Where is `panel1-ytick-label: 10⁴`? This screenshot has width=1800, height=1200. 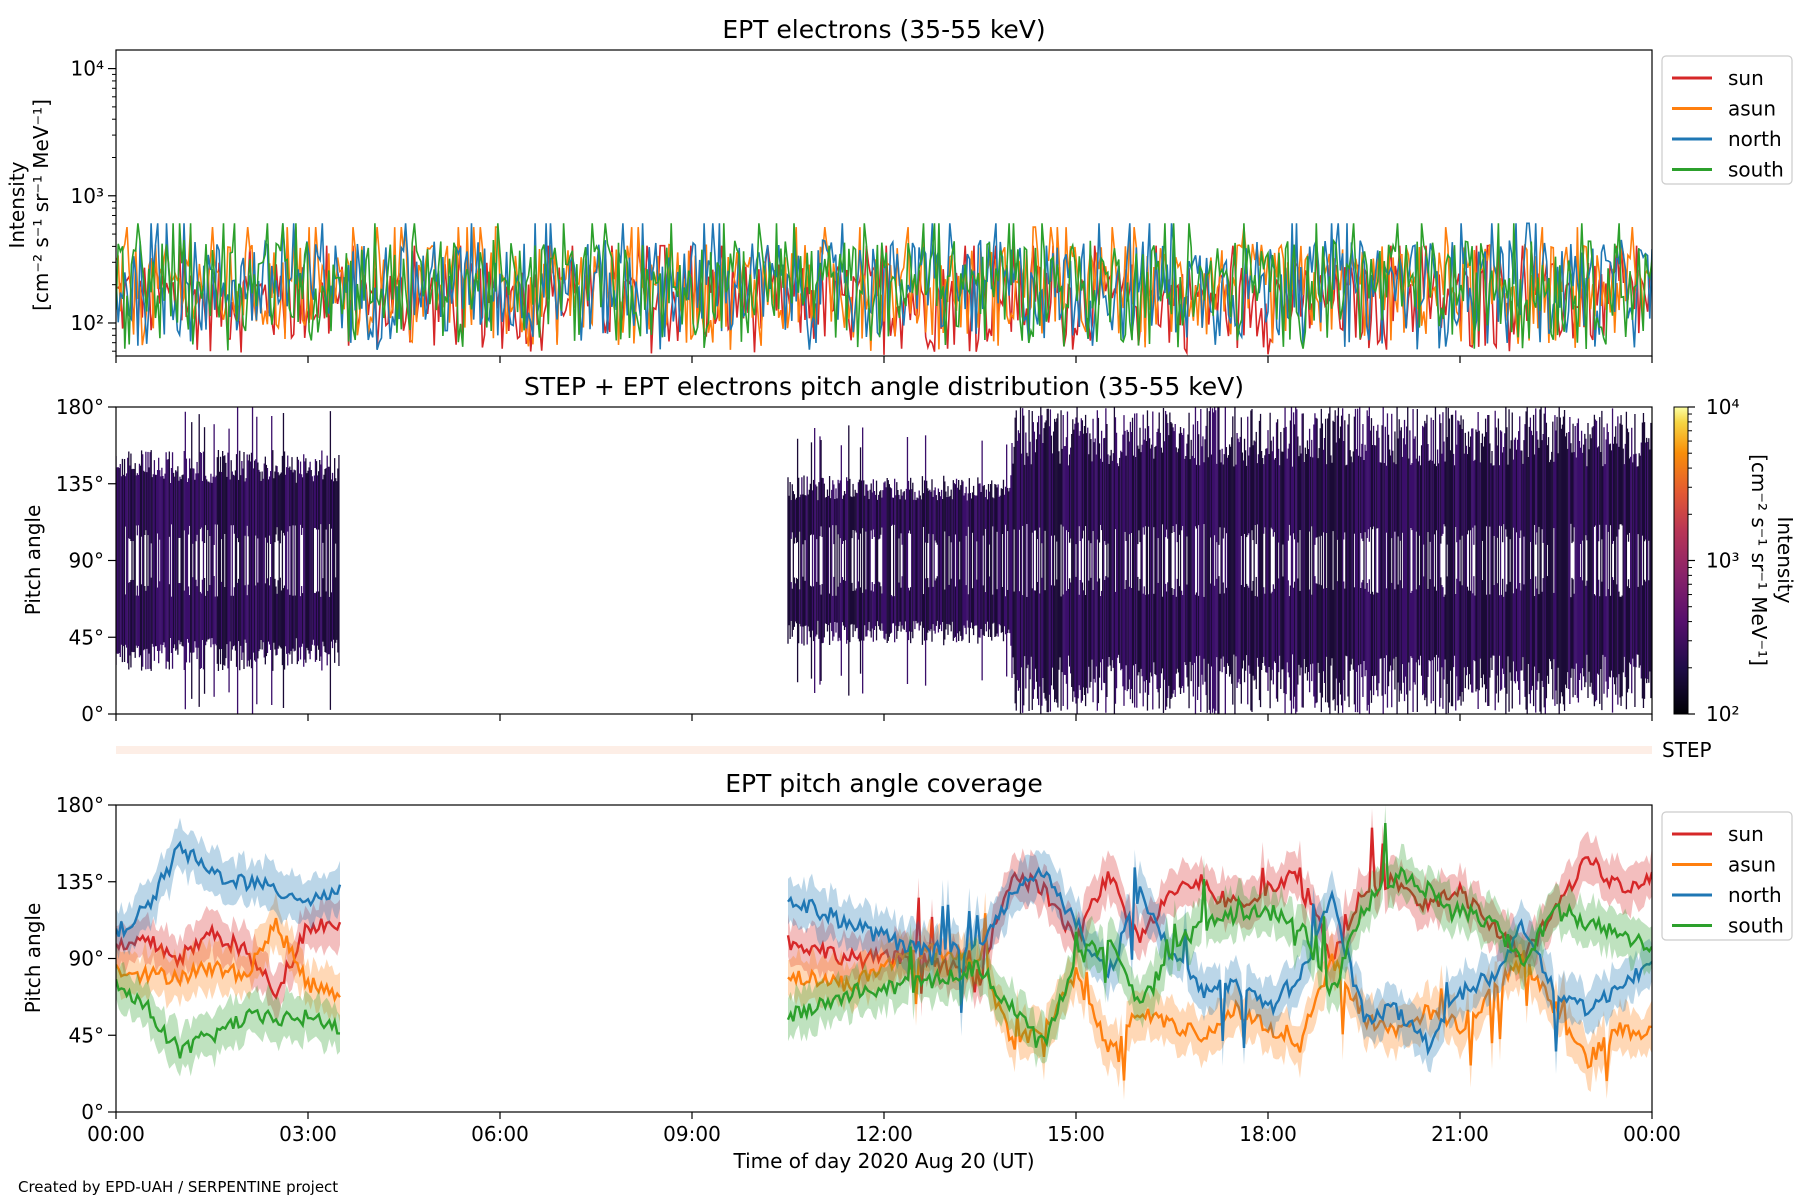 panel1-ytick-label: 10⁴ is located at coordinates (87, 69).